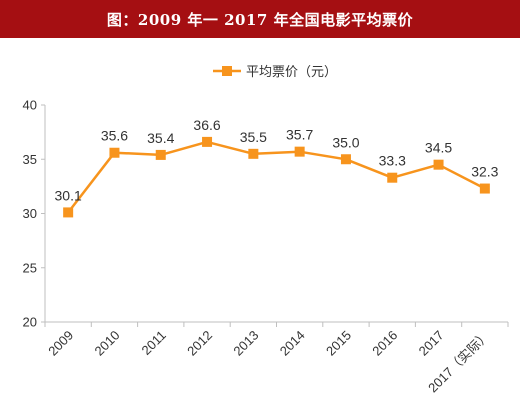 The image size is (520, 412). What do you see at coordinates (484, 172) in the screenshot?
I see `data-label: 32.3` at bounding box center [484, 172].